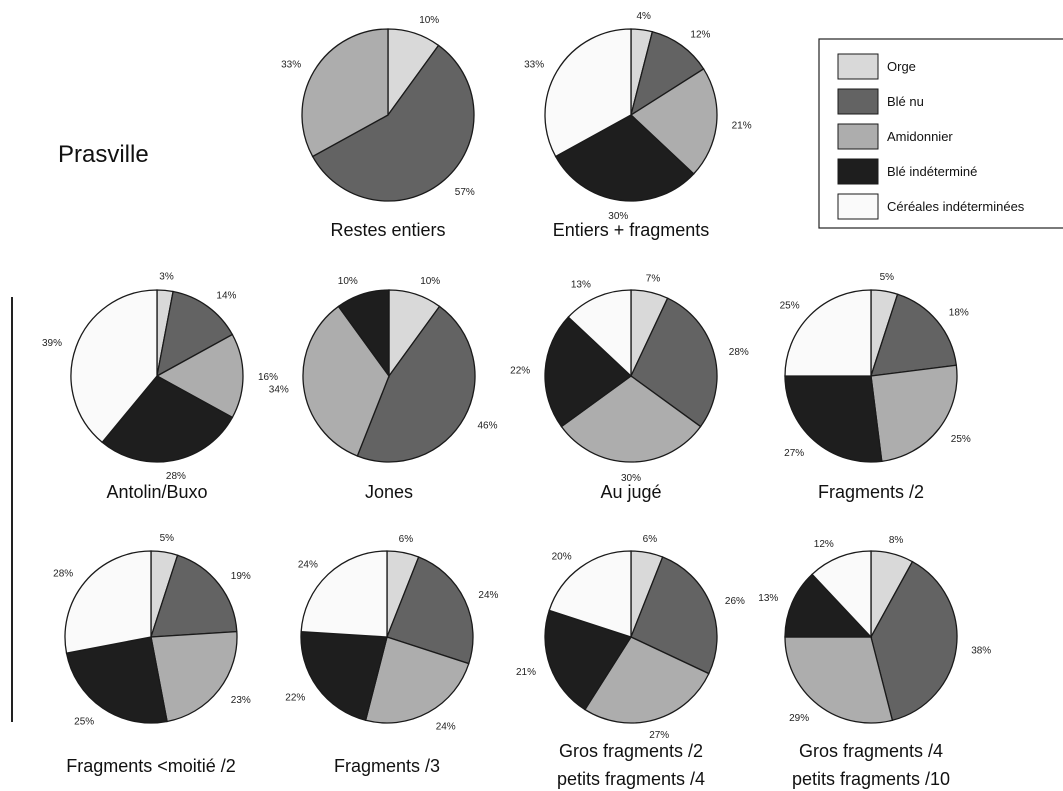 This screenshot has height=791, width=1063. What do you see at coordinates (956, 206) in the screenshot?
I see `legend-label: Céréales indéterminées` at bounding box center [956, 206].